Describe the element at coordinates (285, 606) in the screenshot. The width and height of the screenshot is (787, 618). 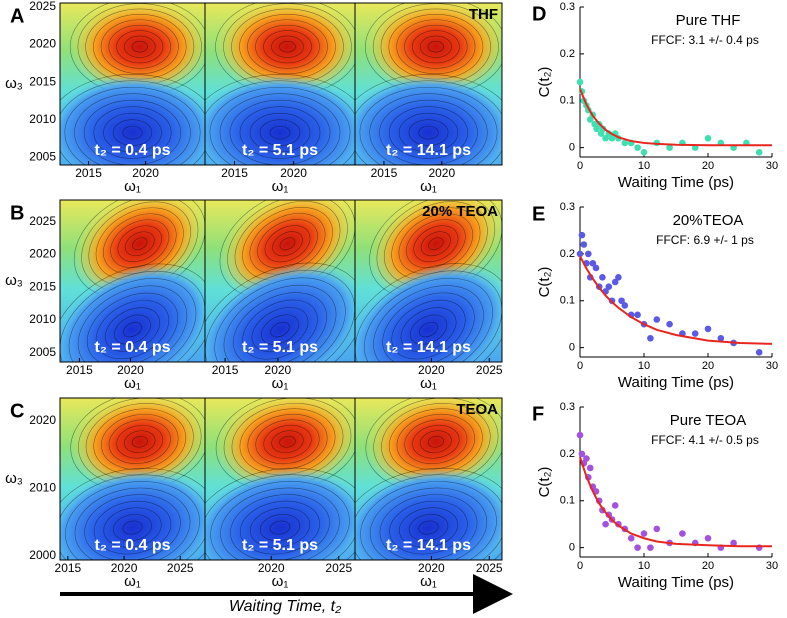
I see `arrow-label: Waiting Time, t₂` at that location.